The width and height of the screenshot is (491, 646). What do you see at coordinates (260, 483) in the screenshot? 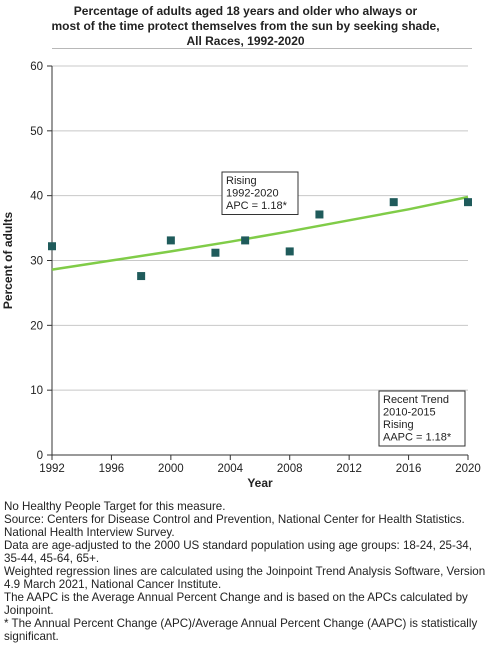
I see `x-axis-label: Year` at bounding box center [260, 483].